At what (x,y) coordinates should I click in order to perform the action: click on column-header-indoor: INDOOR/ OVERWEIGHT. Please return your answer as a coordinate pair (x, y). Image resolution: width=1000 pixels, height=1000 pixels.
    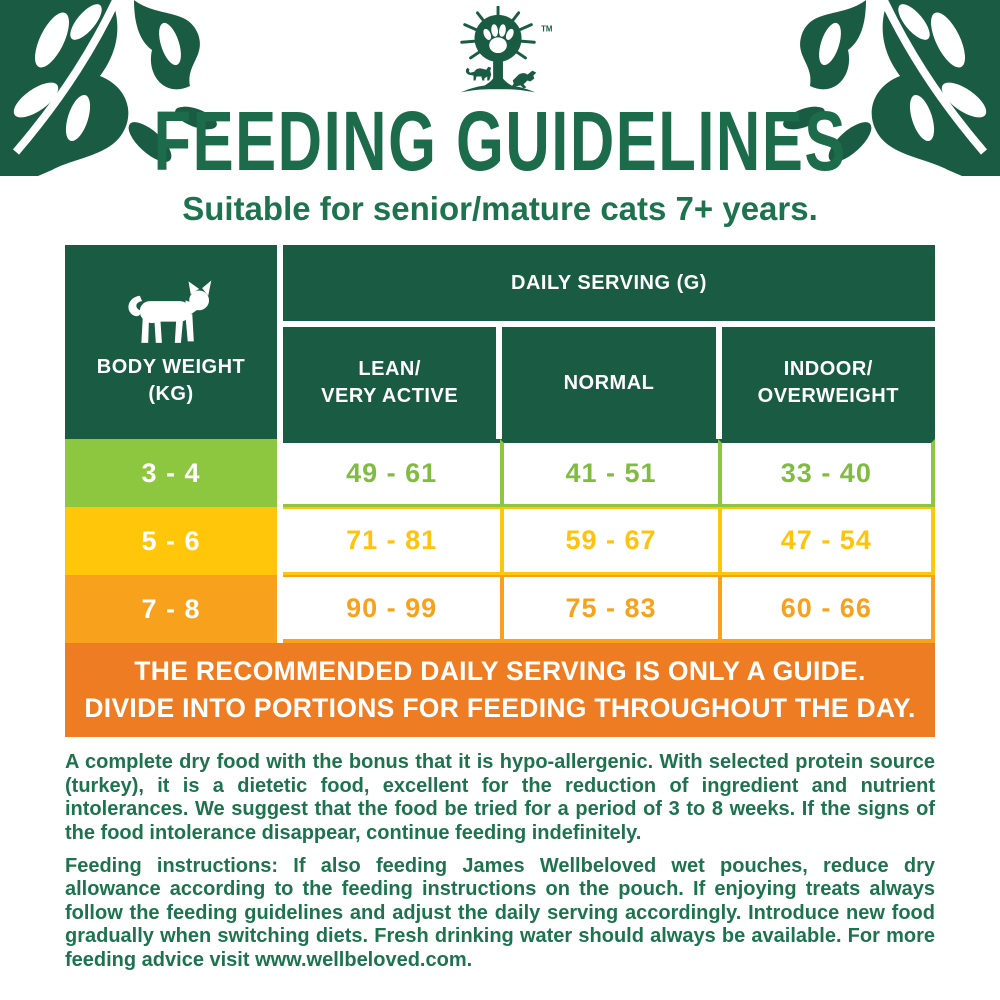
    Looking at the image, I should click on (828, 383).